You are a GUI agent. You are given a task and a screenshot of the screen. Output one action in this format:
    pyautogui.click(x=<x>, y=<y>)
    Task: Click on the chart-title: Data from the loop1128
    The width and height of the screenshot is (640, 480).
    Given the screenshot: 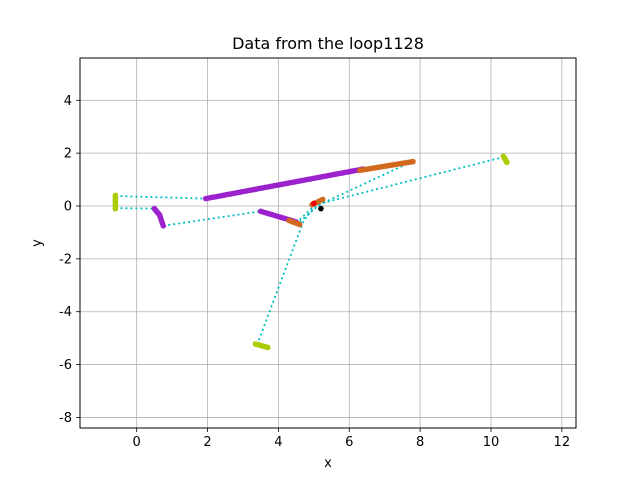 What is the action you would take?
    pyautogui.click(x=328, y=43)
    